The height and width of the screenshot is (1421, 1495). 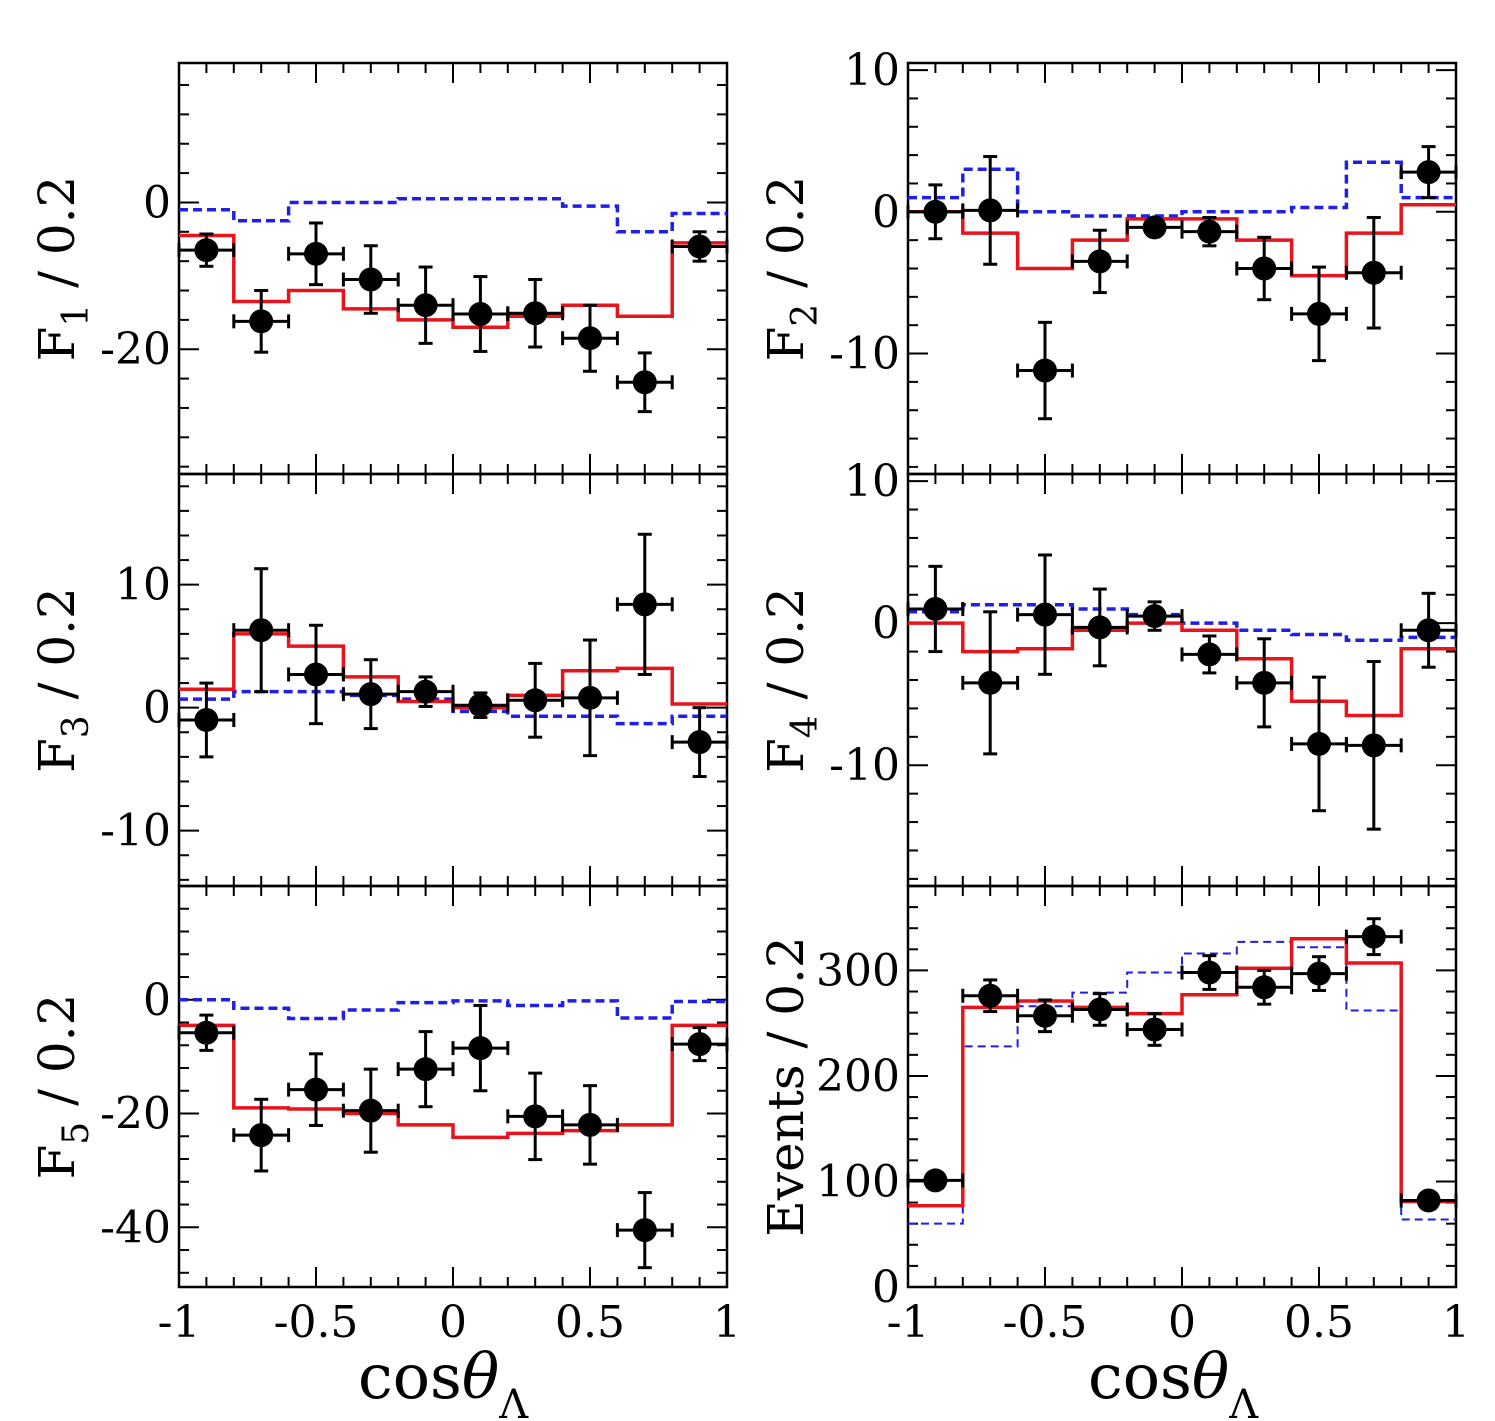 I want to click on y-axis-title: F5 / 0.2, so click(x=62, y=1087).